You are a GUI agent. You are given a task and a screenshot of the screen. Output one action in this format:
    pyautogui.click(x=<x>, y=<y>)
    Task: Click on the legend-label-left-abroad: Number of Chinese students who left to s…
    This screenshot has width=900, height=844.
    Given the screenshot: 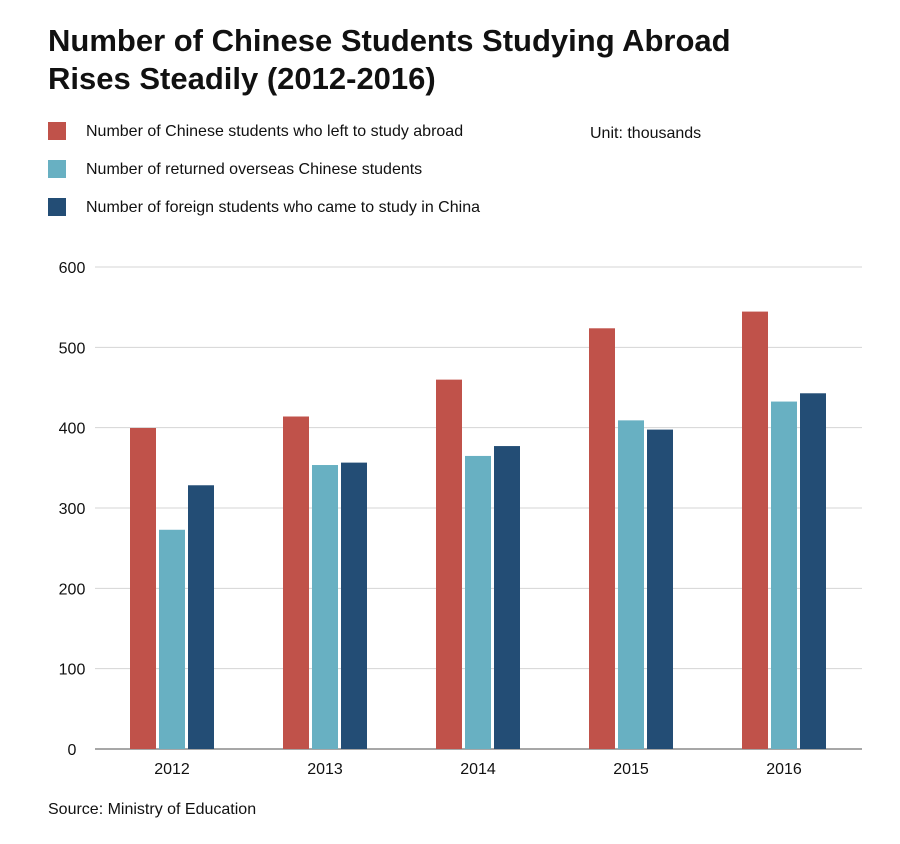 What is the action you would take?
    pyautogui.click(x=275, y=131)
    